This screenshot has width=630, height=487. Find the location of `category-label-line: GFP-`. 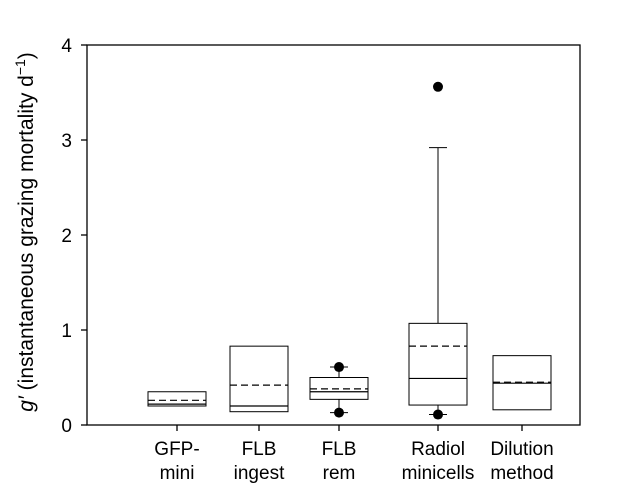

category-label-line: GFP- is located at coordinates (176, 449).